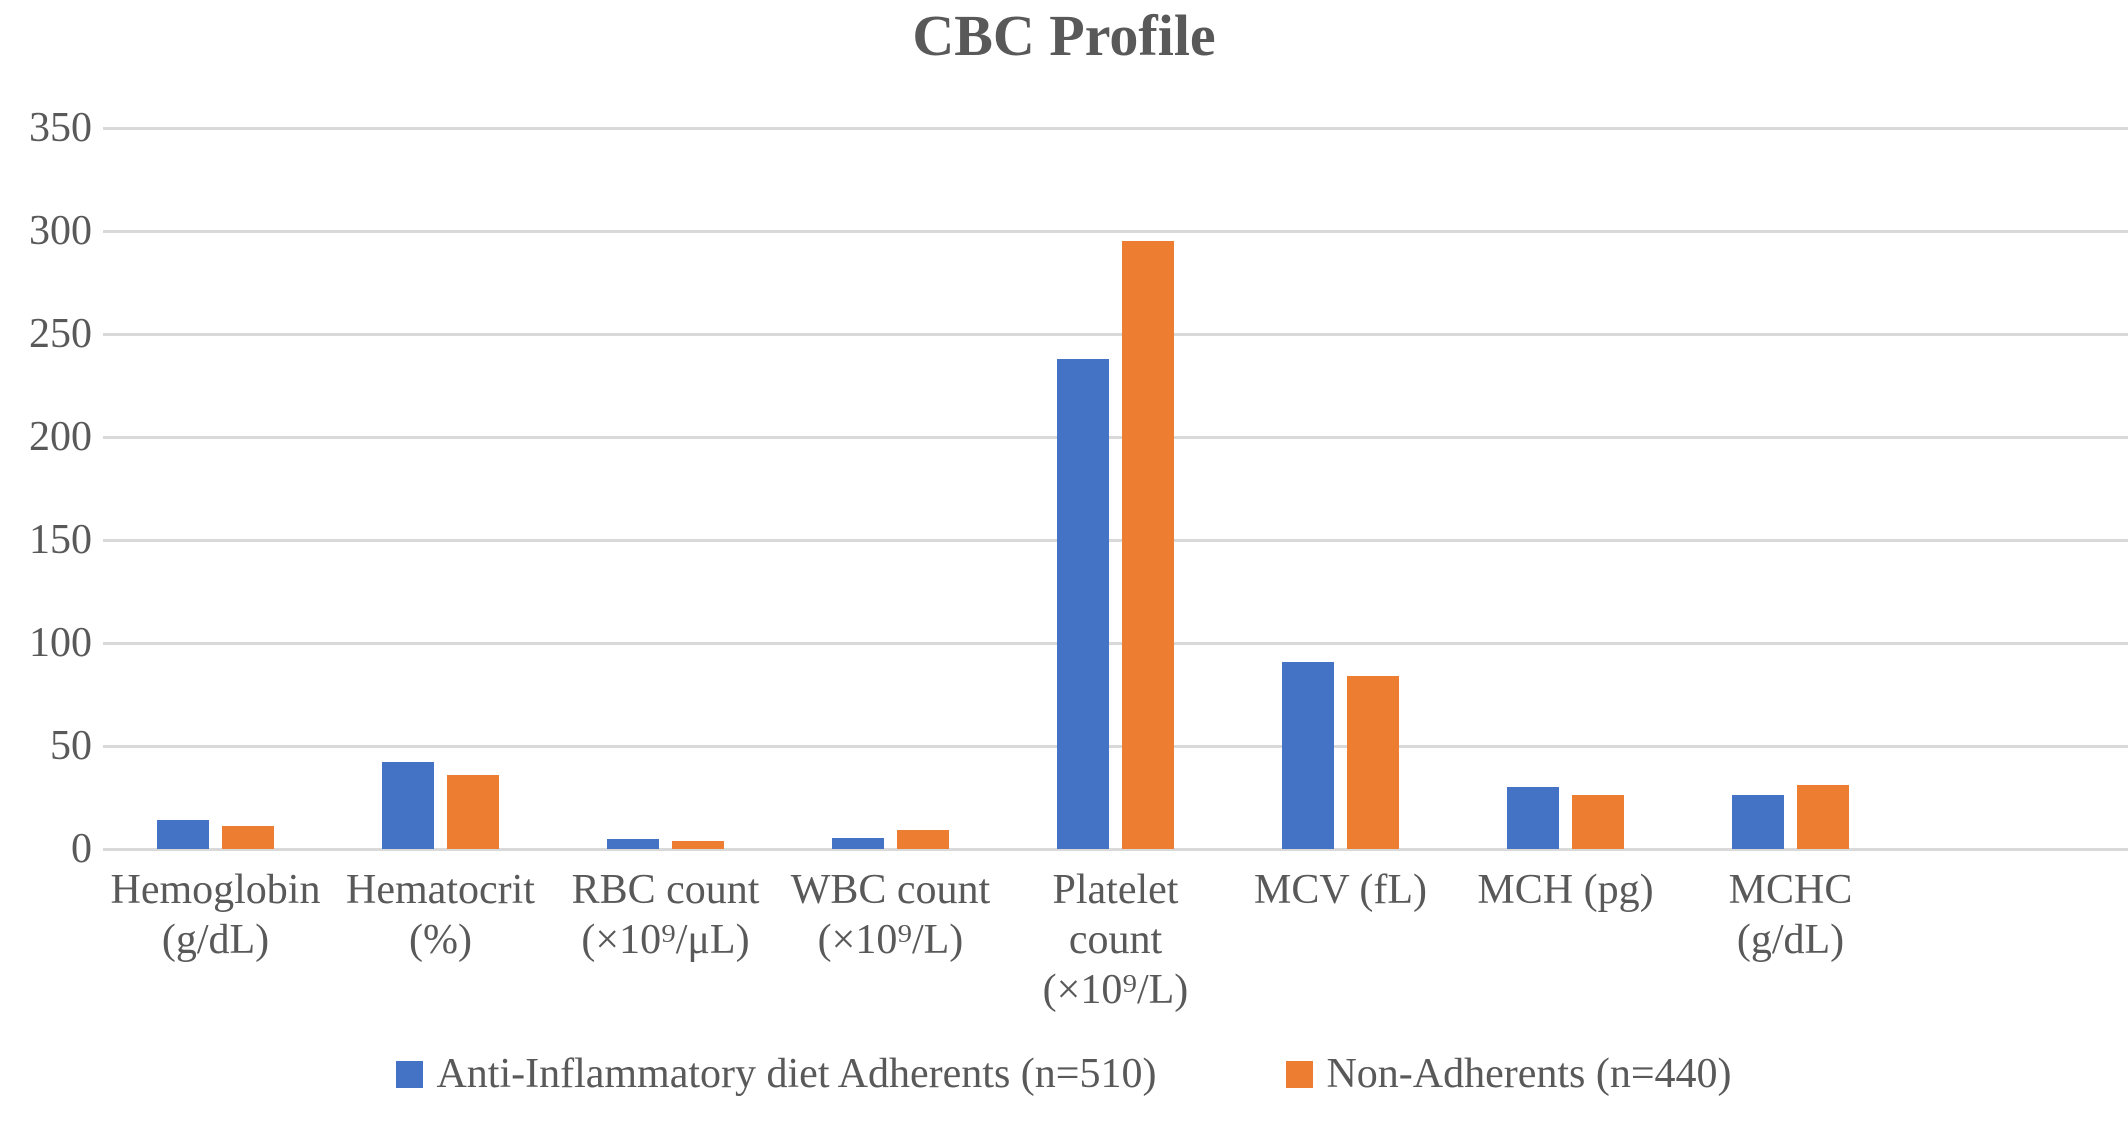  I want to click on bar-non-adherents-wbc-count, so click(923, 839).